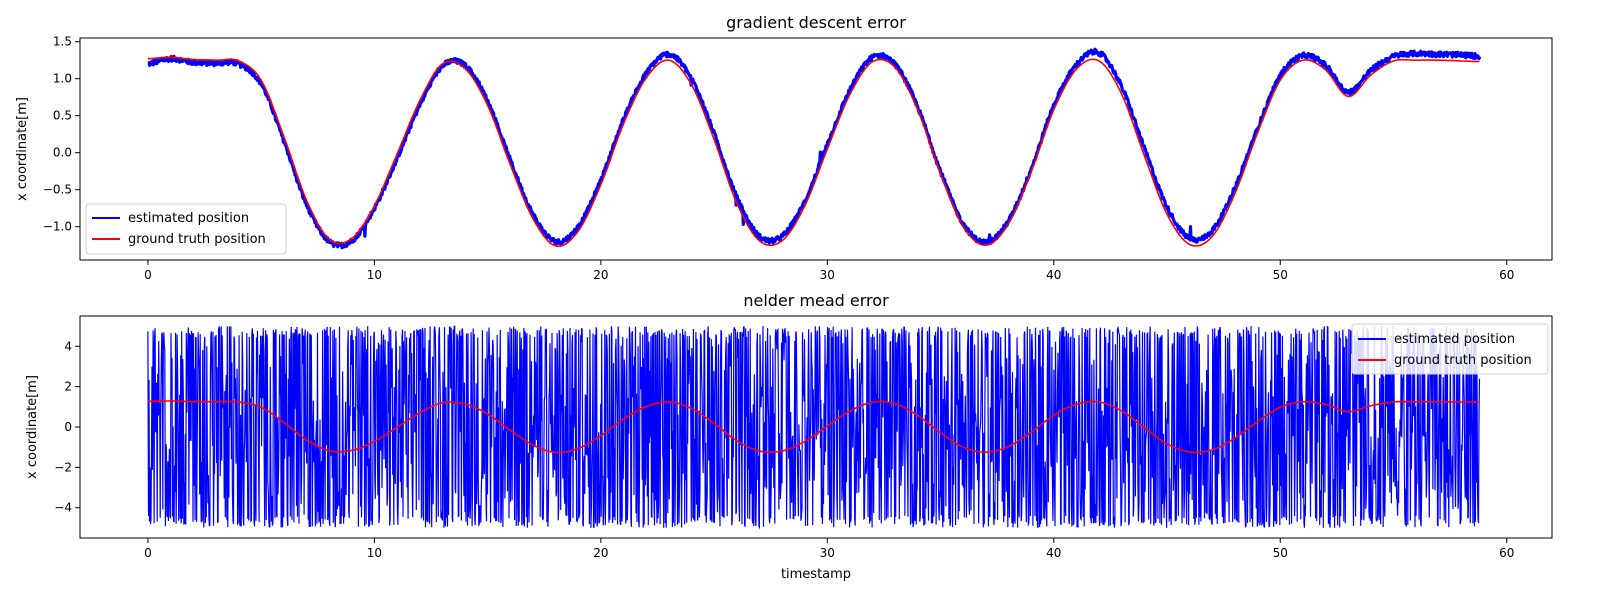 The width and height of the screenshot is (1600, 600). I want to click on chart-title: nelder mead error, so click(816, 300).